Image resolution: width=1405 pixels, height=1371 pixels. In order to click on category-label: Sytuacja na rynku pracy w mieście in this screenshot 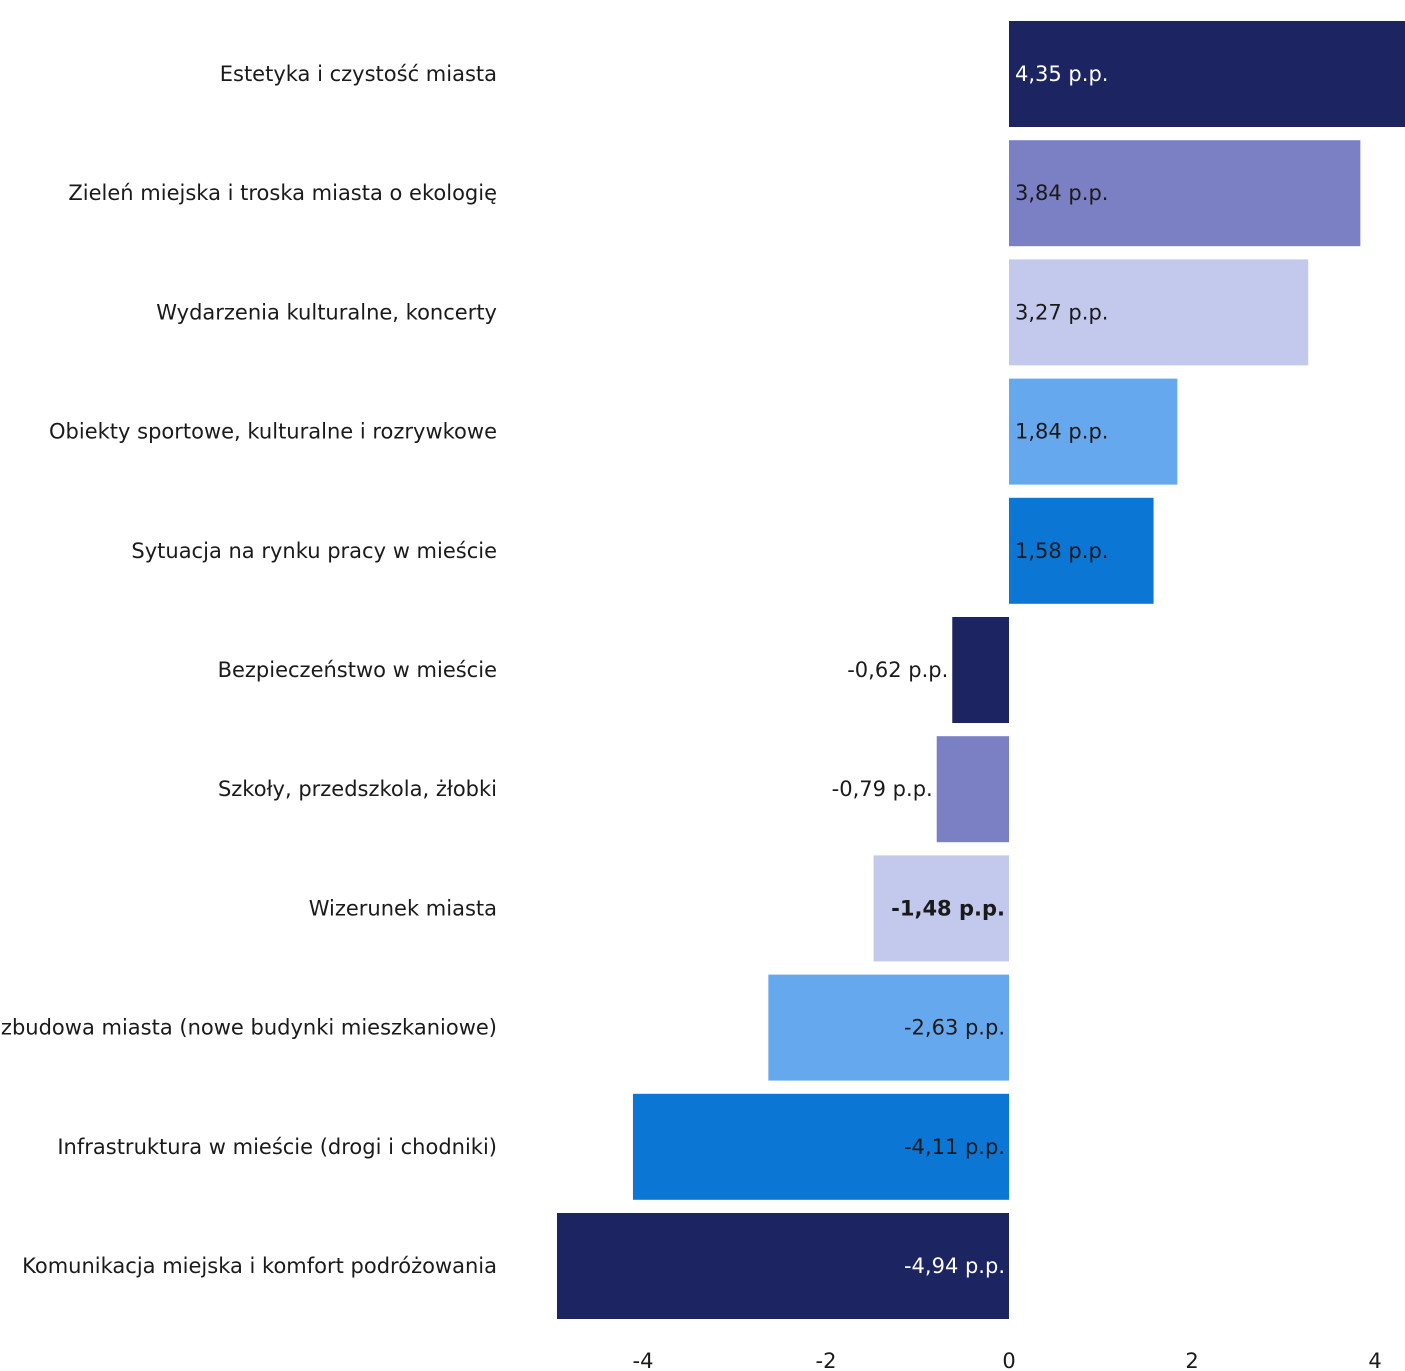, I will do `click(314, 551)`.